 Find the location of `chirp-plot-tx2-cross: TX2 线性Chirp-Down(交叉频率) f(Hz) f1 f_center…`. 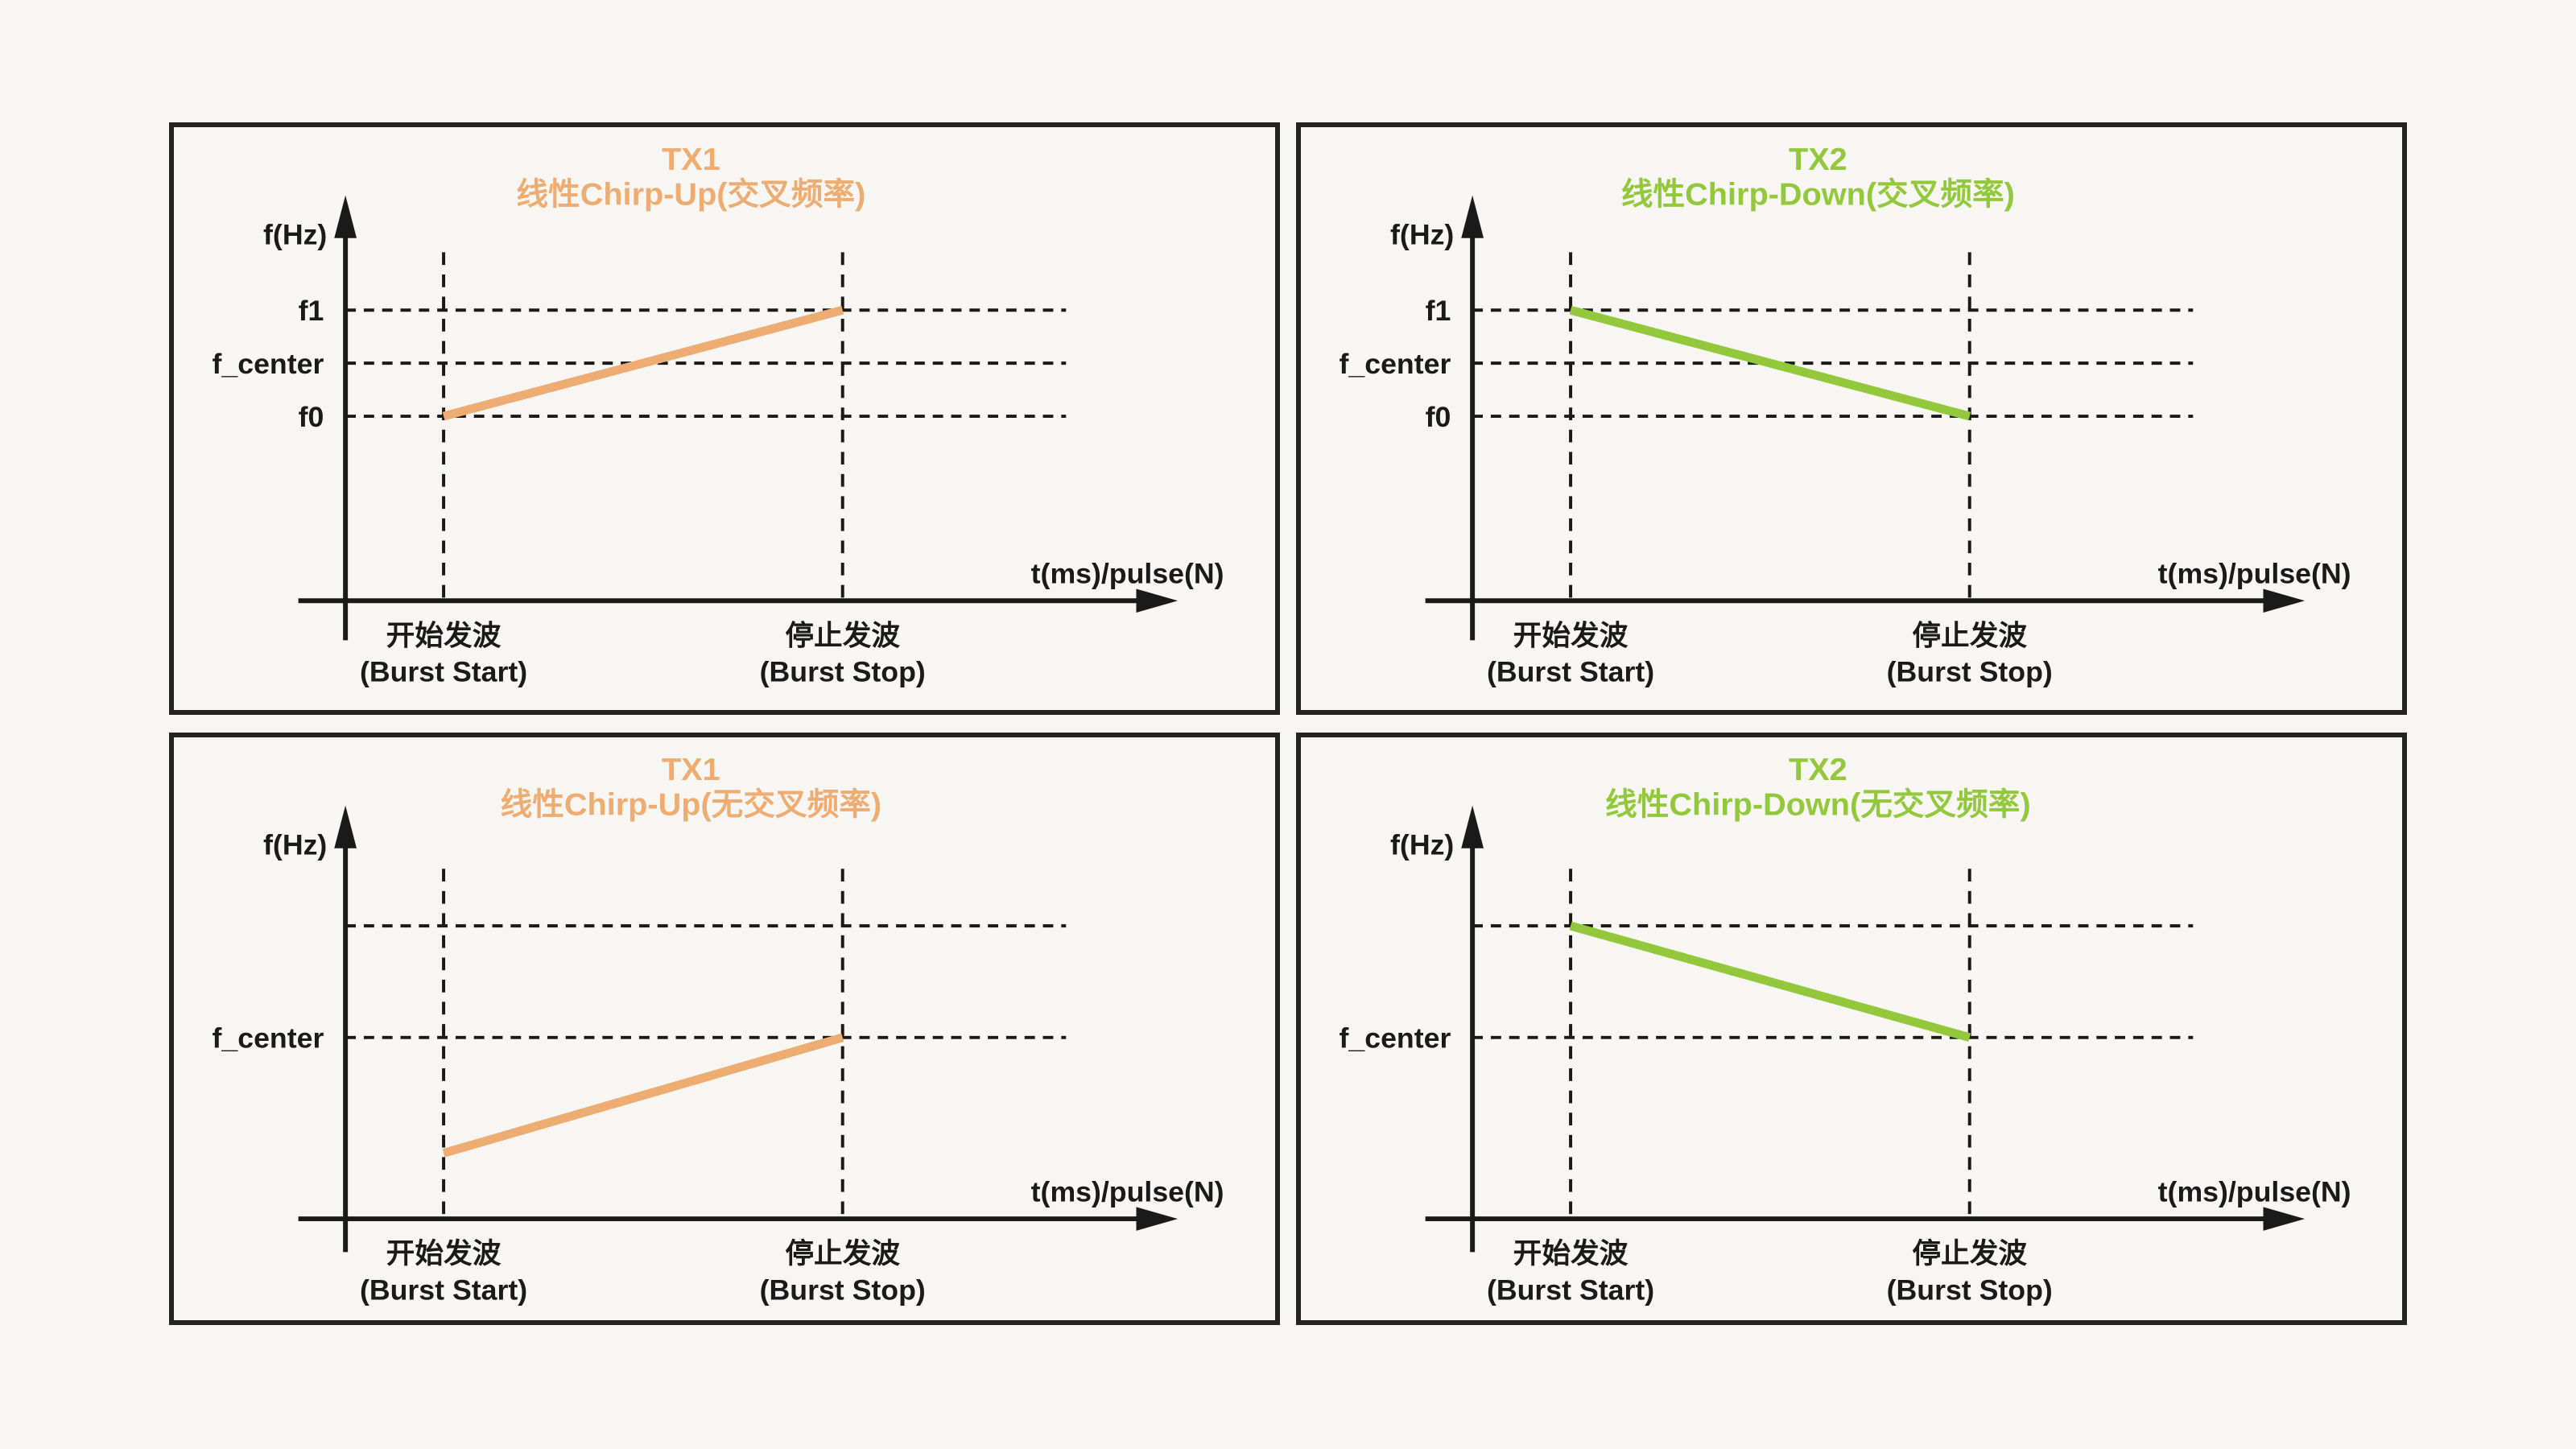

chirp-plot-tx2-cross: TX2 线性Chirp-Down(交叉频率) f(Hz) f1 f_center… is located at coordinates (1846, 415).